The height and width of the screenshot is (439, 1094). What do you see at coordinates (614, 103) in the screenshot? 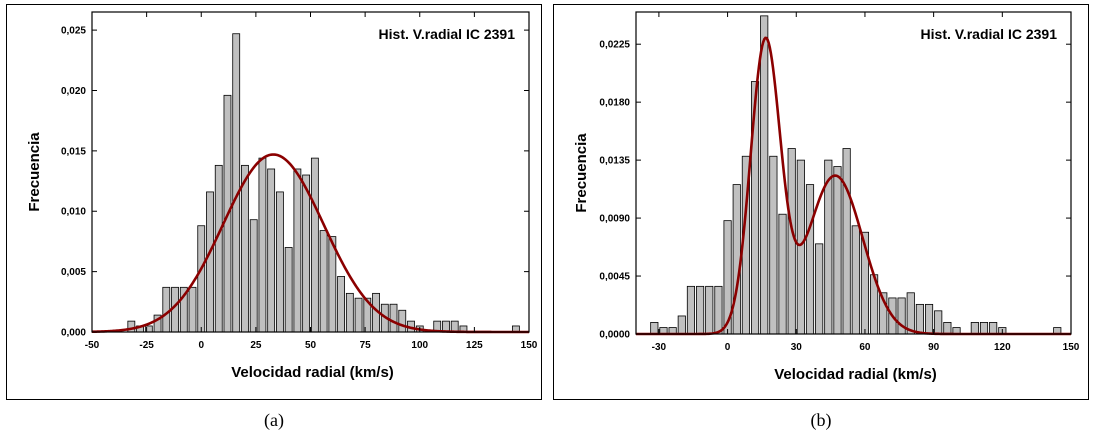
I see `y-tick-label: 0,0180` at bounding box center [614, 103].